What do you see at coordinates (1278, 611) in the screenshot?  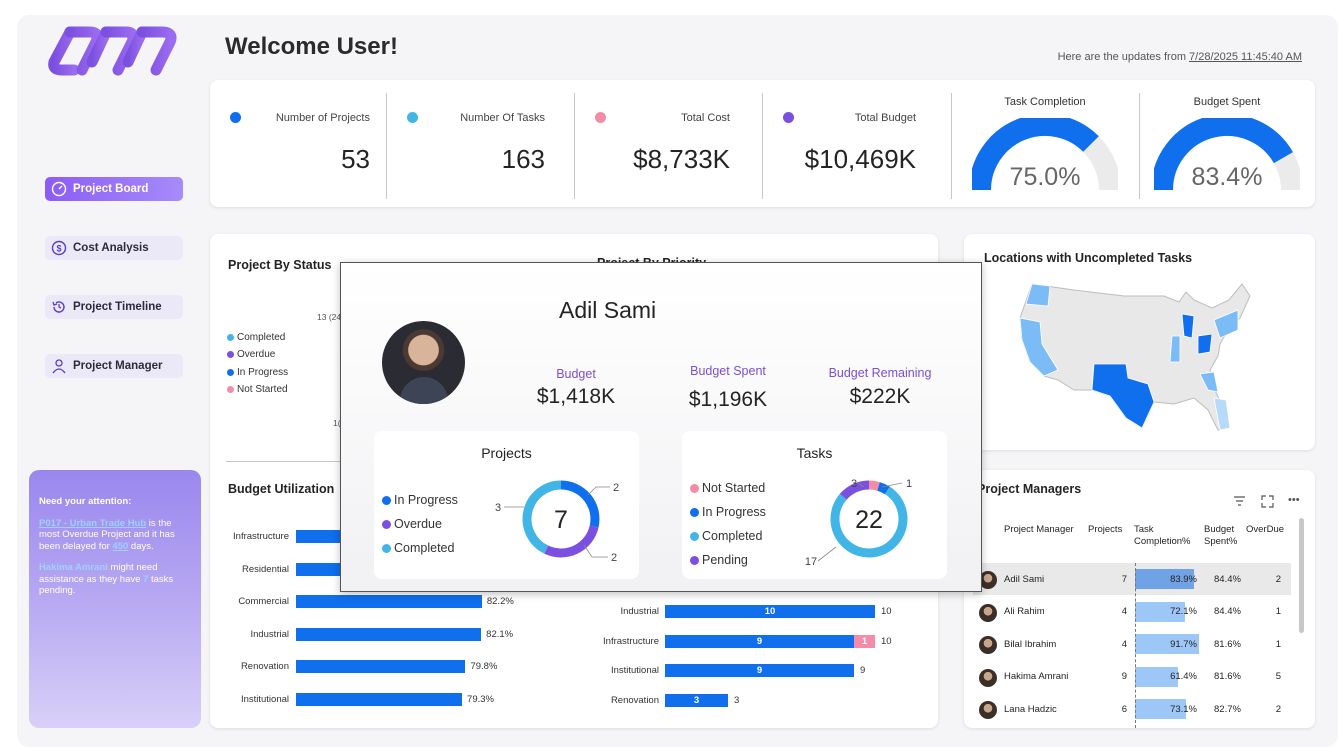 I see `table-cell: 1` at bounding box center [1278, 611].